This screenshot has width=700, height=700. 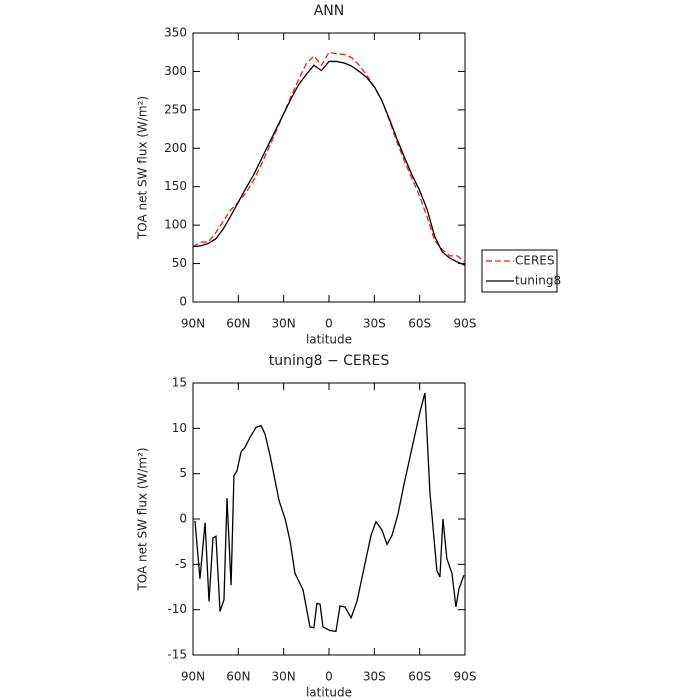 What do you see at coordinates (329, 11) in the screenshot?
I see `chart-title: ANN` at bounding box center [329, 11].